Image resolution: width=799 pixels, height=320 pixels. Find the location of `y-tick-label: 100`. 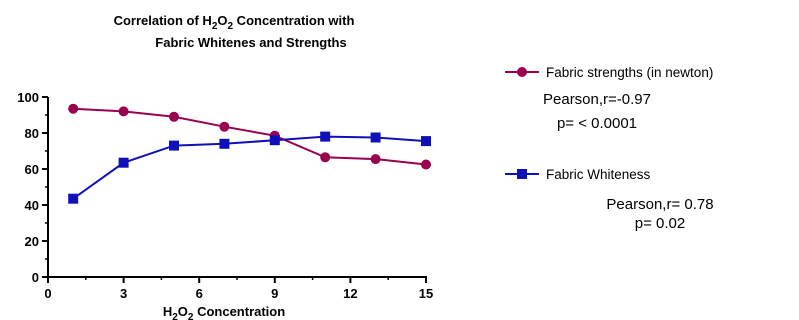

y-tick-label: 100 is located at coordinates (28, 97).